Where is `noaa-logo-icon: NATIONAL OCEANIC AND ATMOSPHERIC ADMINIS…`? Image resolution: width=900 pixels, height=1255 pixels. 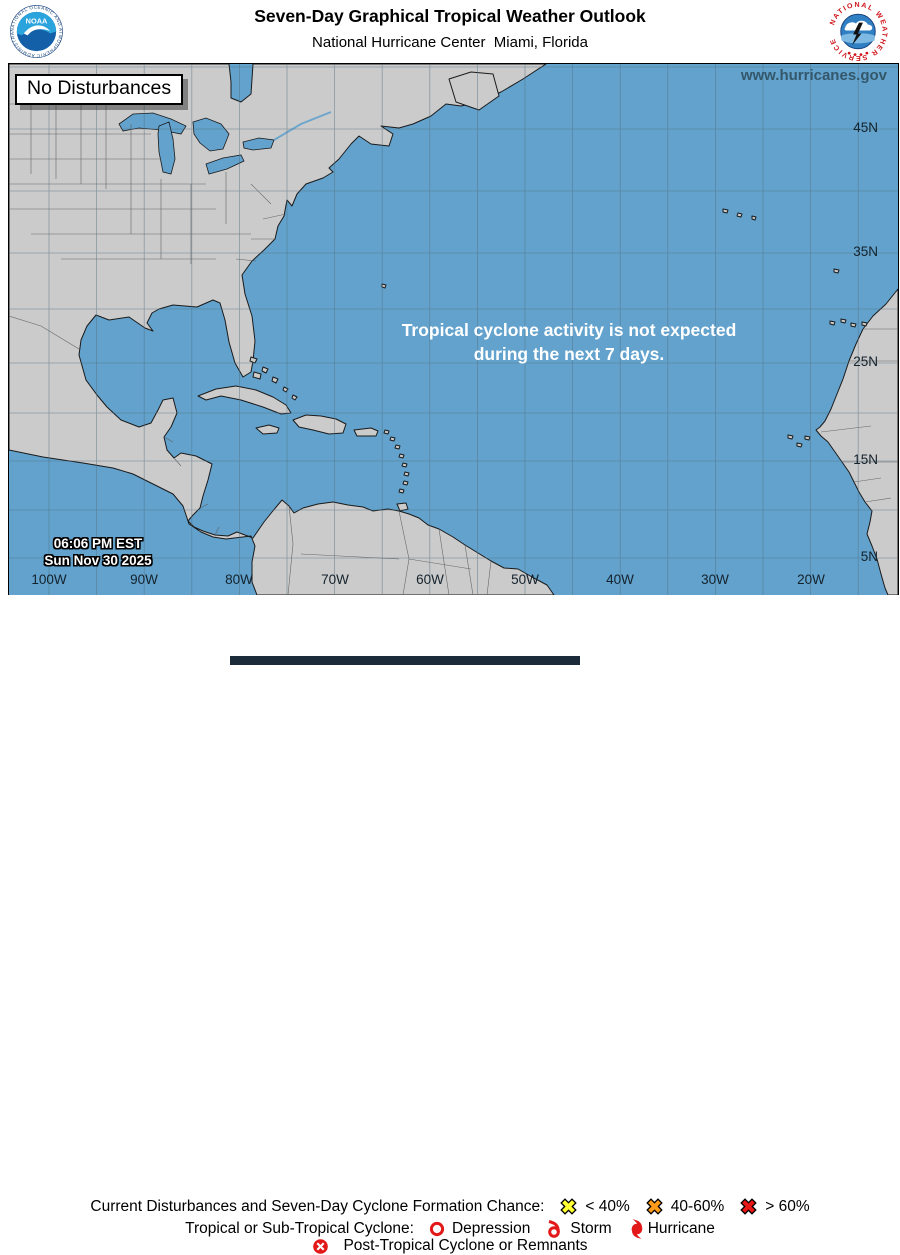
noaa-logo-icon: NATIONAL OCEANIC AND ATMOSPHERIC ADMINIS… is located at coordinates (36, 34).